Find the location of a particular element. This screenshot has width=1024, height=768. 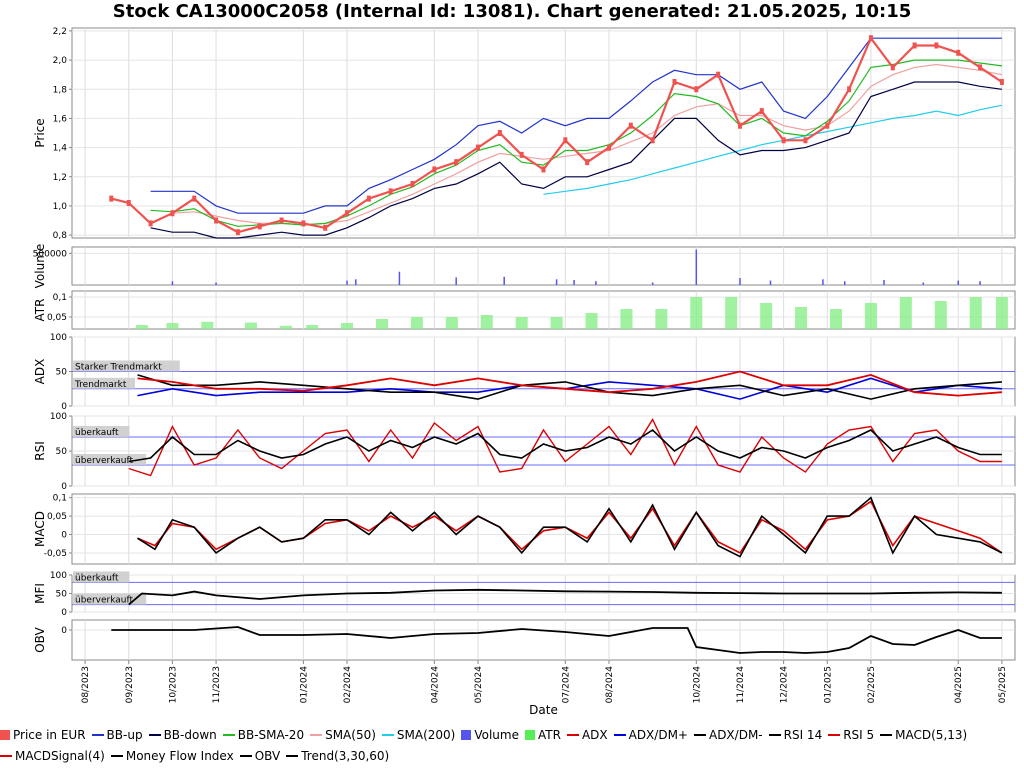

x-tick-label: 02/2024 is located at coordinates (348, 685).